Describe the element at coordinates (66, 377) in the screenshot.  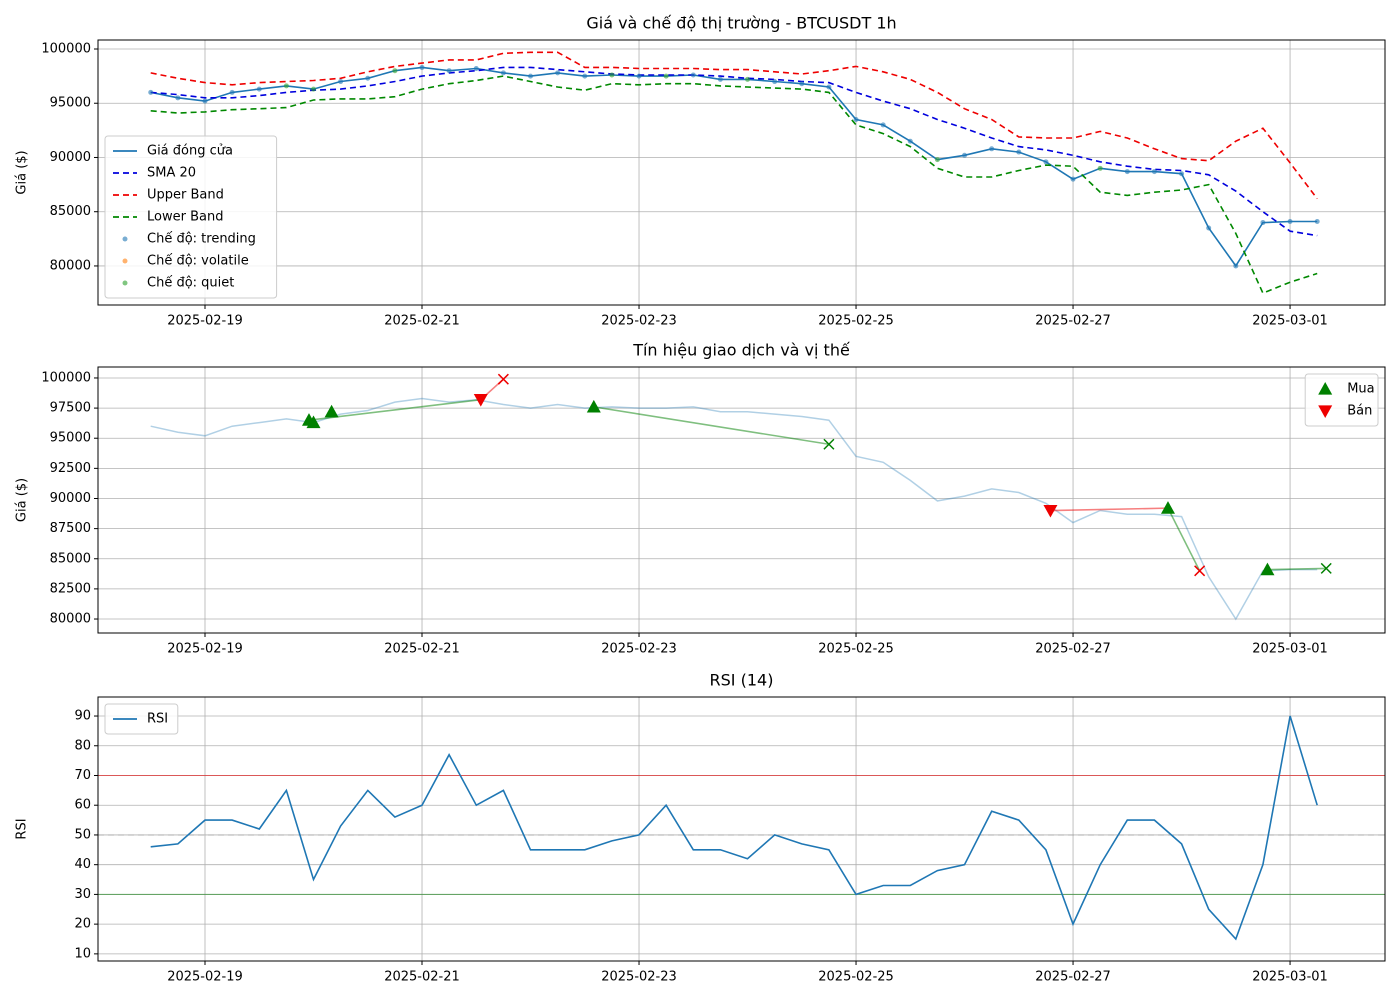
I see `y-tick-label: 100000` at that location.